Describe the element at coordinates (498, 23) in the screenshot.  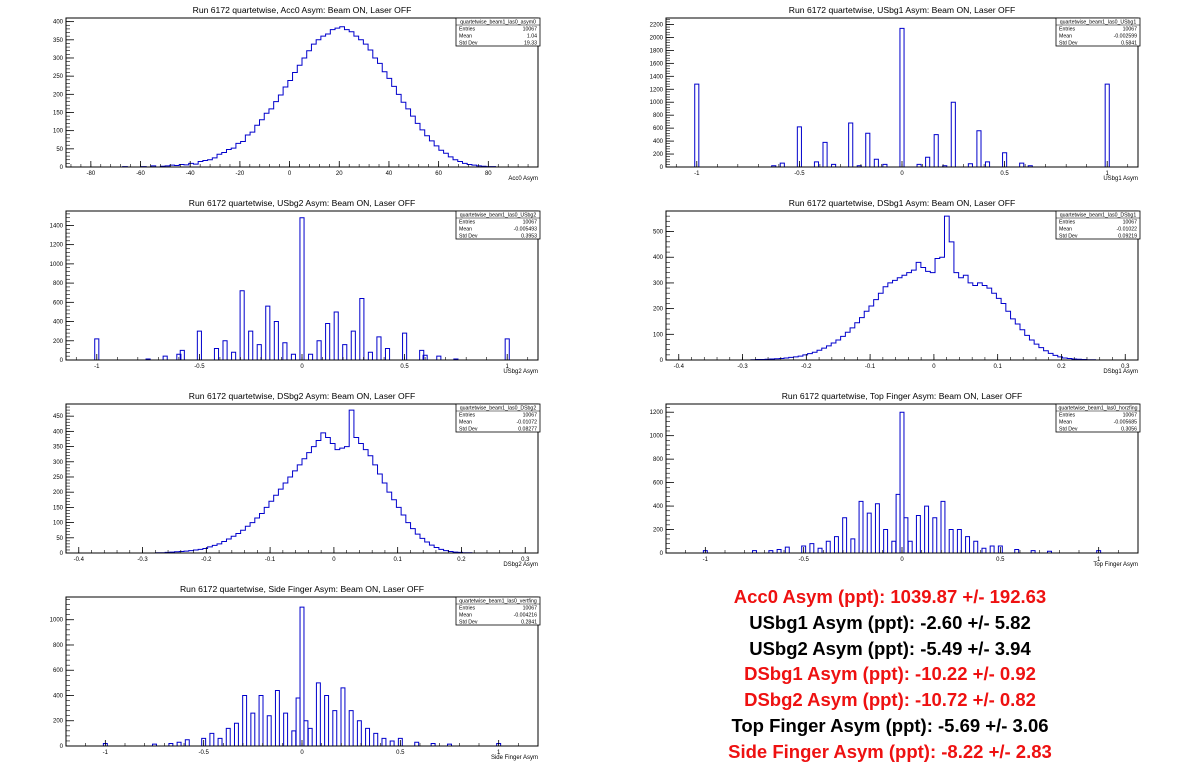
I see `stats-box-name: quartetwise_beam1_las0_asym0` at that location.